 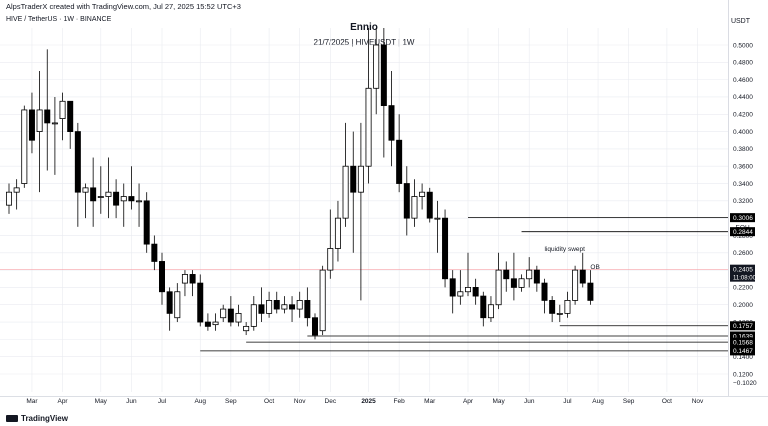 What do you see at coordinates (743, 115) in the screenshot?
I see `y-tick-label: 0.4200` at bounding box center [743, 115].